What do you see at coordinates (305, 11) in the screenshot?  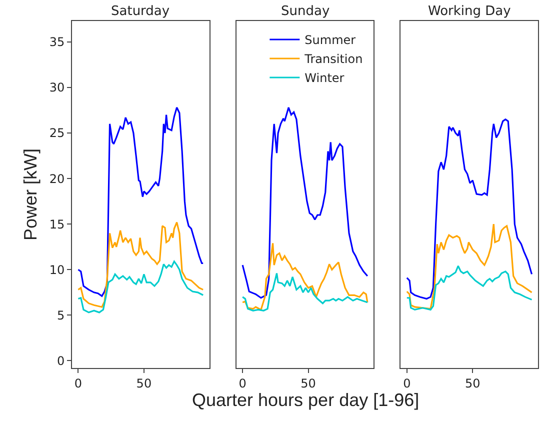 I see `chart-title: Sunday` at bounding box center [305, 11].